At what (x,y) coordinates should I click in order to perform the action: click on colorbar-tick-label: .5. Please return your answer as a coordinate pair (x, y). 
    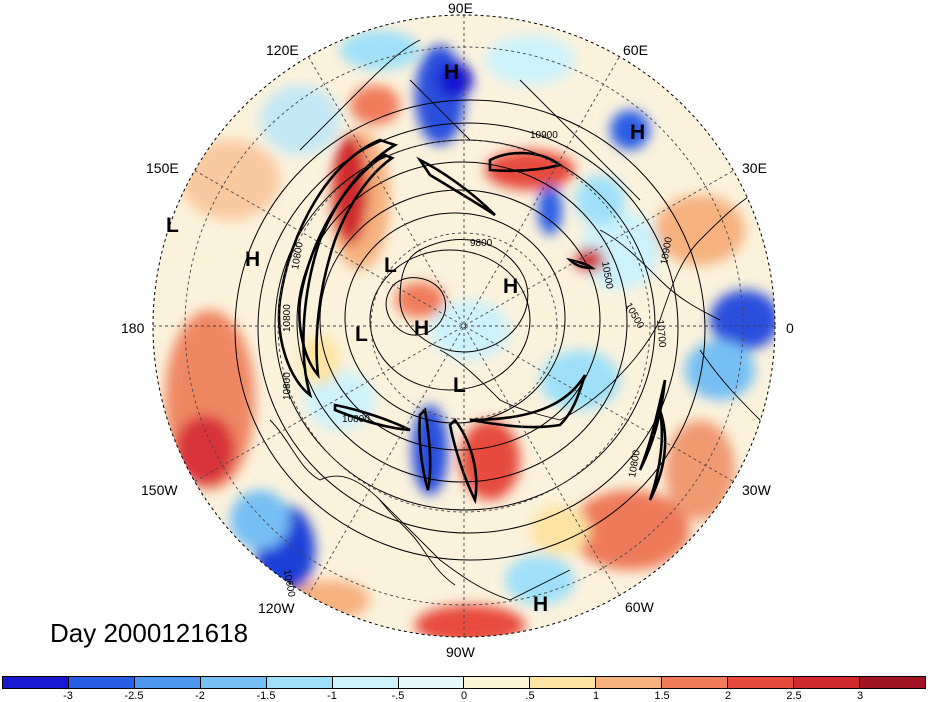
    Looking at the image, I should click on (530, 696).